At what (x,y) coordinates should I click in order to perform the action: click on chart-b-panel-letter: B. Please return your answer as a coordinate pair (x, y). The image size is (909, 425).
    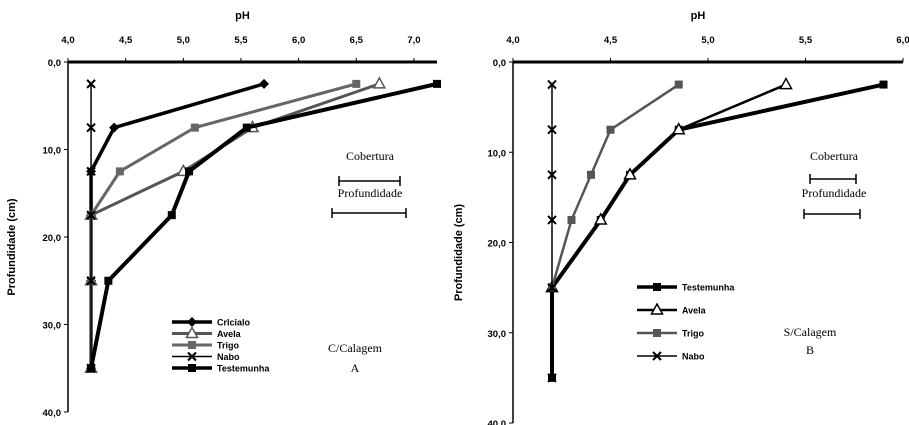
    Looking at the image, I should click on (810, 350).